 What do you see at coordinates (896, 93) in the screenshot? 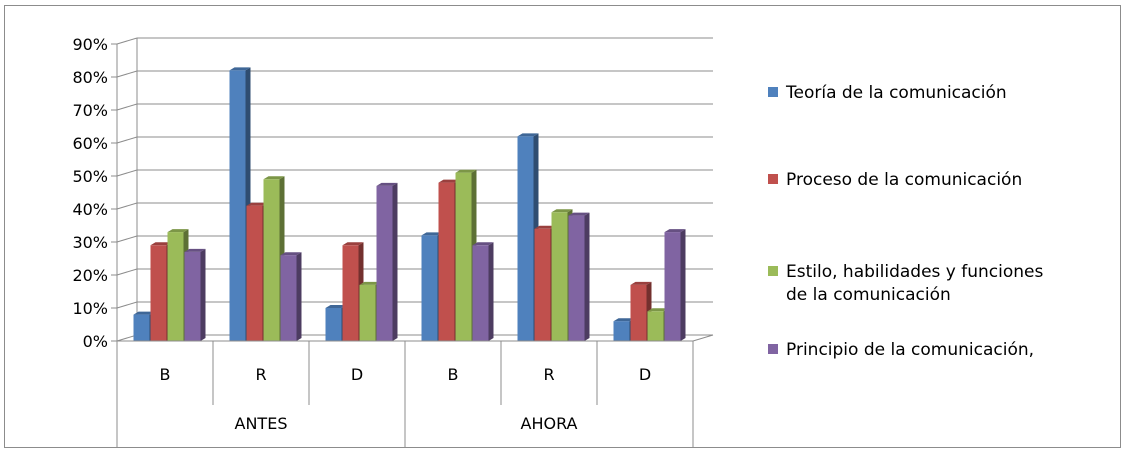
I see `legend-label: Teoría de la comunicación` at bounding box center [896, 93].